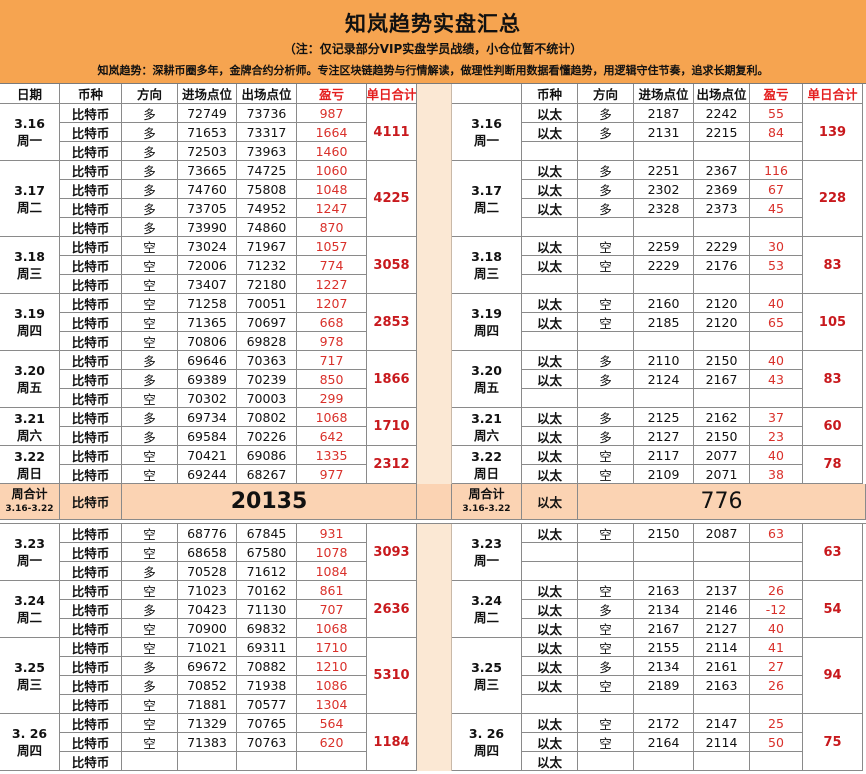  I want to click on date-label: 3.22, so click(486, 456).